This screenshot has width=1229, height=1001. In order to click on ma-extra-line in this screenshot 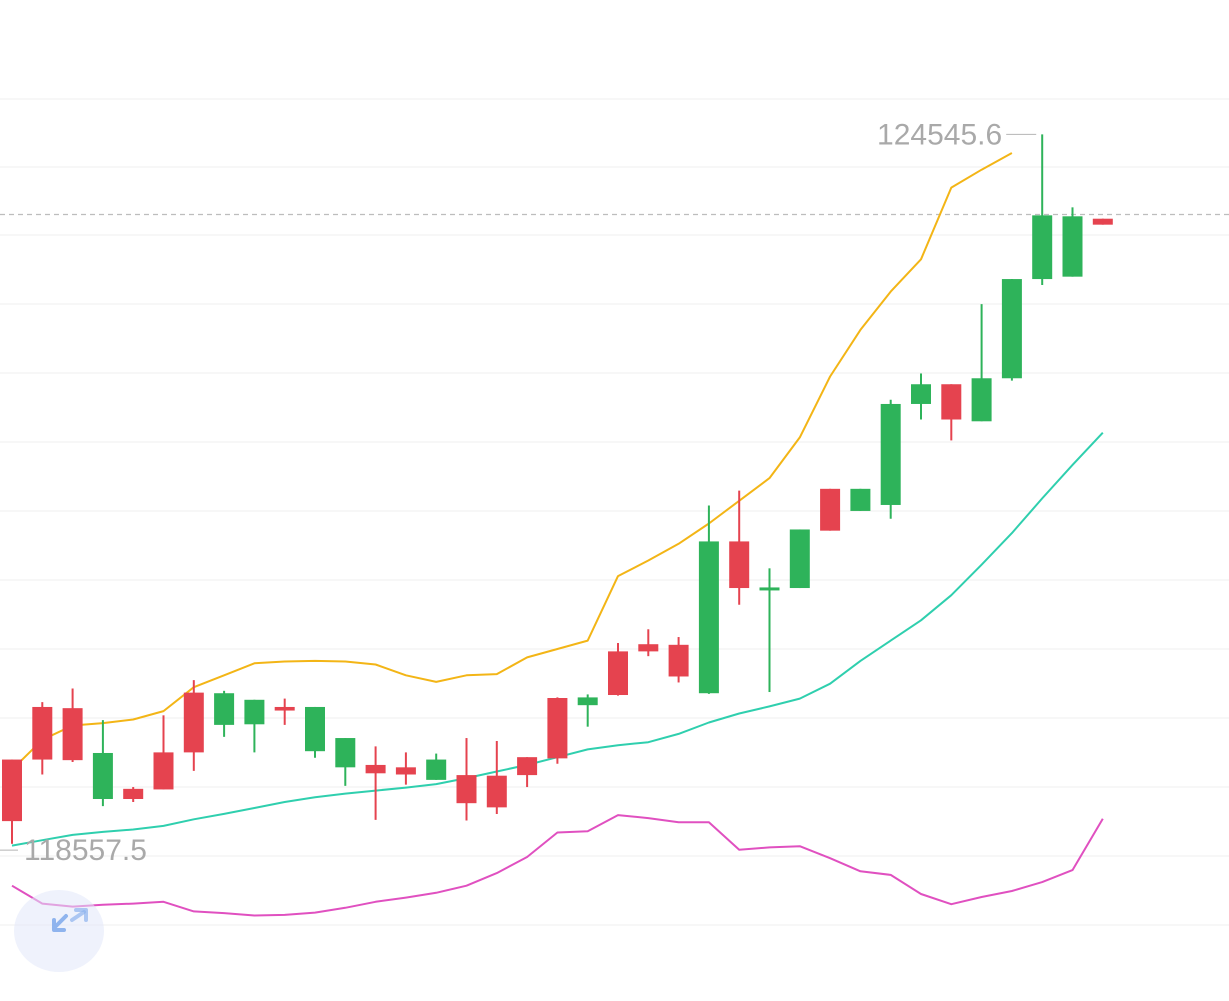, I will do `click(557, 865)`.